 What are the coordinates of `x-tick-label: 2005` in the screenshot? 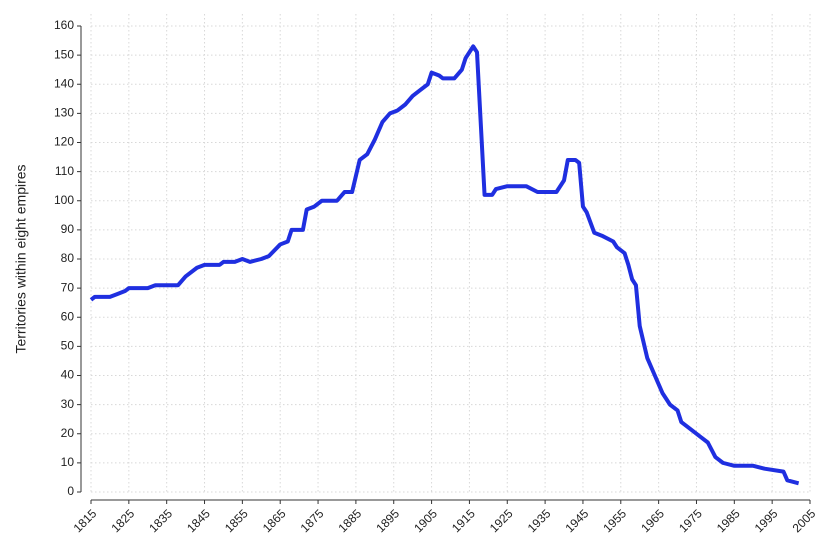 It's located at (804, 520).